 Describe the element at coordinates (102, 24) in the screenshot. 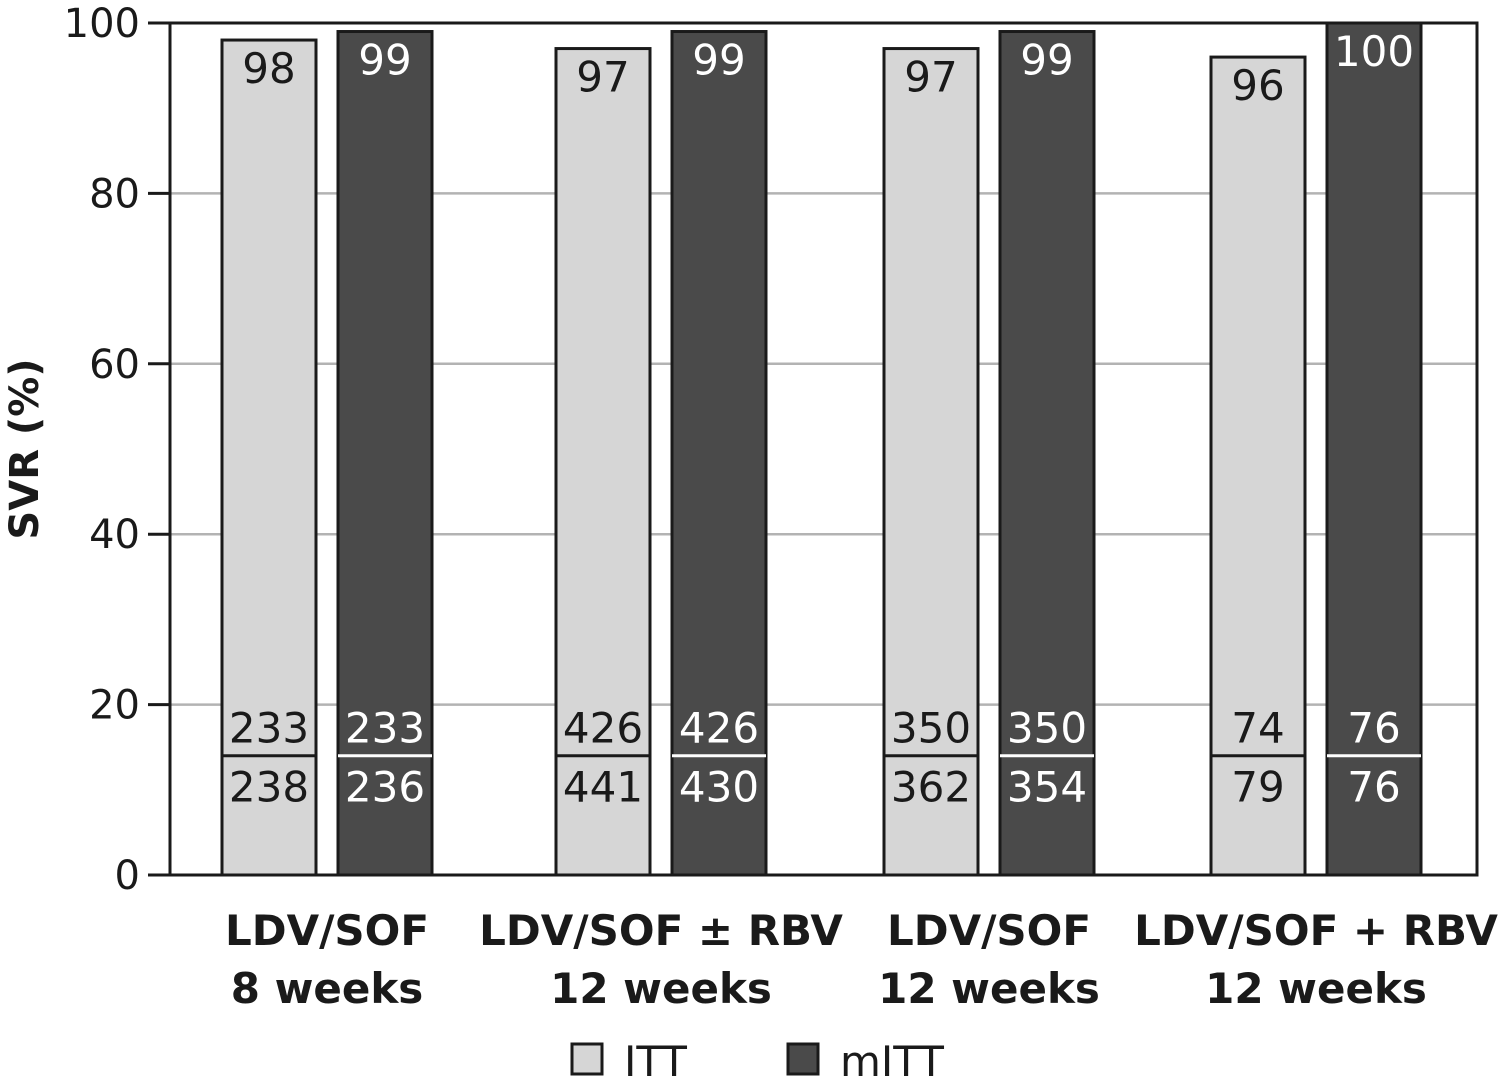

I see `y-tick-label: 100` at that location.